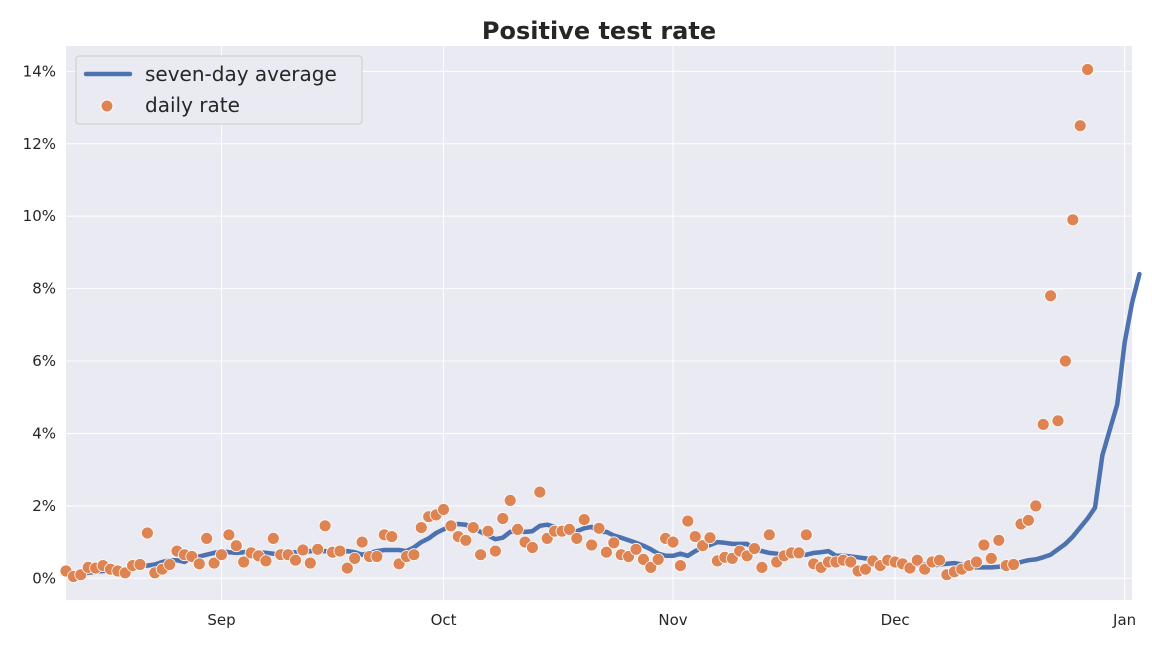  I want to click on x-tick-label: Oct, so click(444, 620).